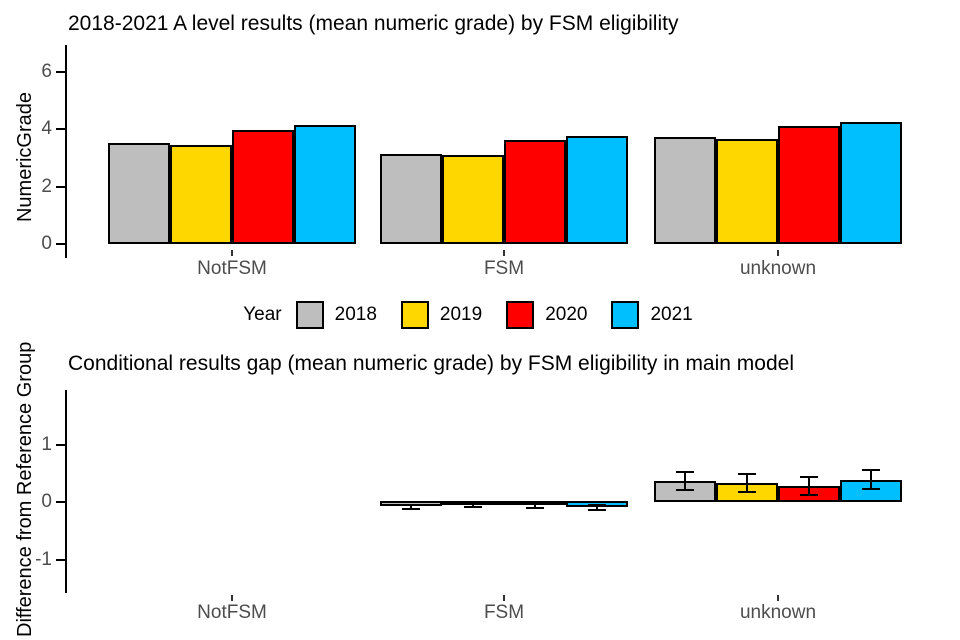 The height and width of the screenshot is (640, 960). Describe the element at coordinates (325, 184) in the screenshot. I see `bar-NotFSM-2021` at that location.